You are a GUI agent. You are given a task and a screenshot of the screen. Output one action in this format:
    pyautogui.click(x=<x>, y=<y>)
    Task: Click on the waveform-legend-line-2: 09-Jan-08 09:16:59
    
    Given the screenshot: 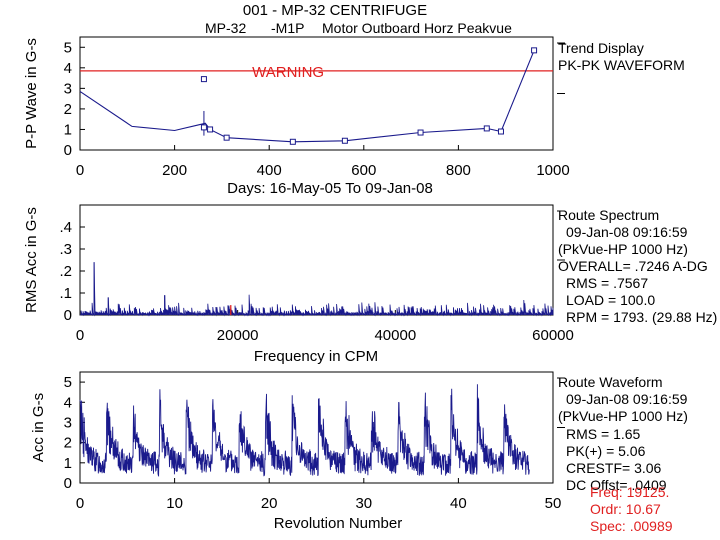 What is the action you would take?
    pyautogui.click(x=627, y=399)
    